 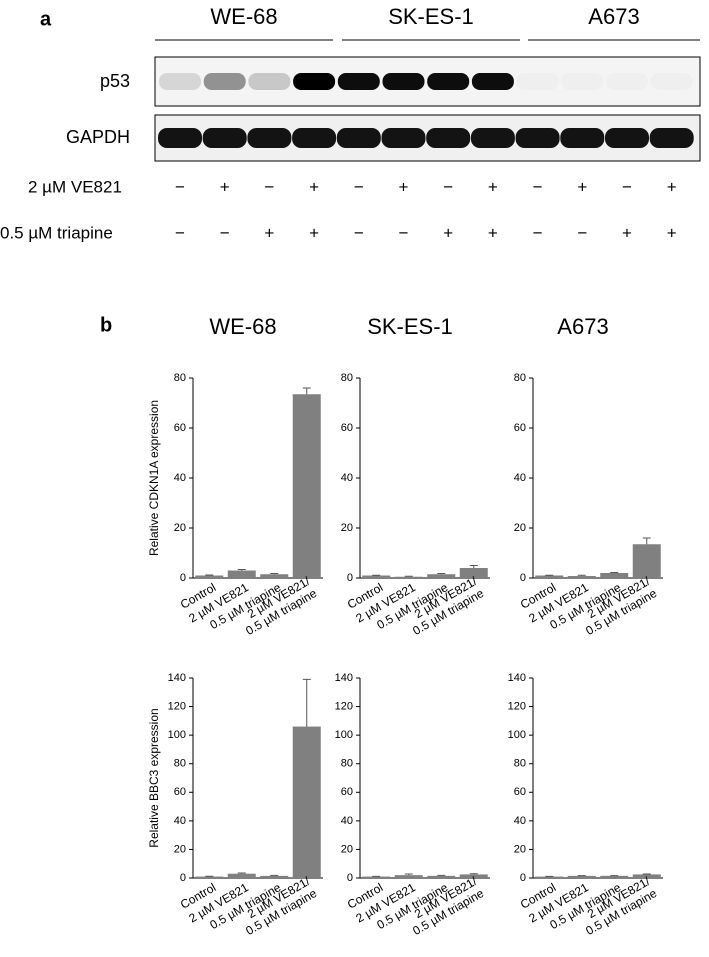 I want to click on cell-line-label: WE-68, so click(x=243, y=16).